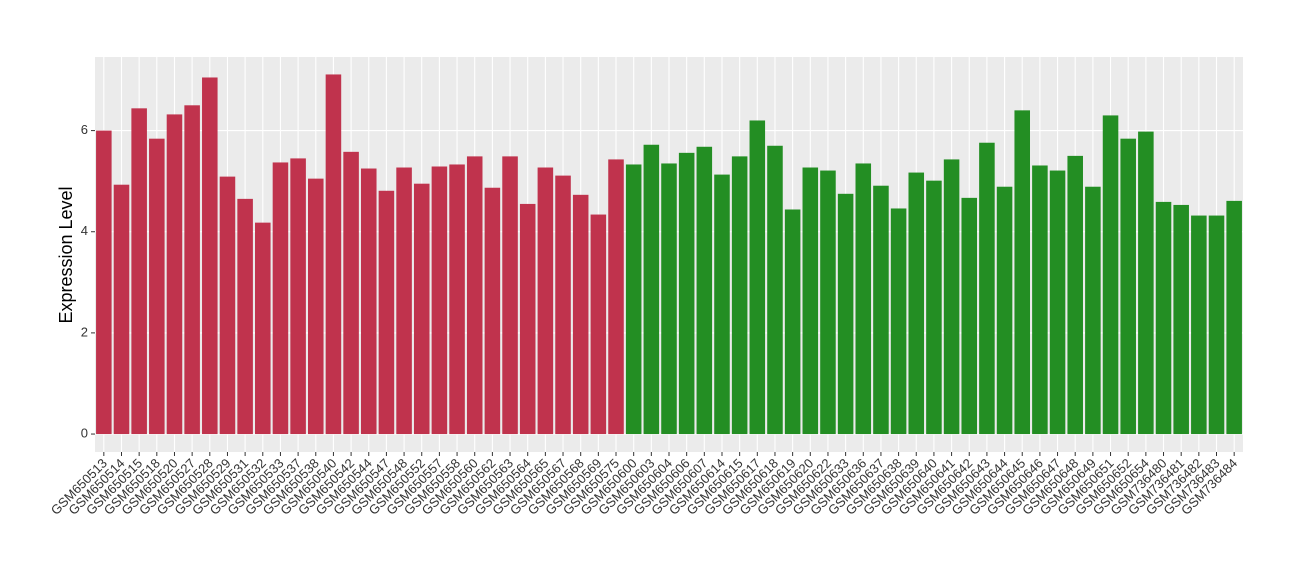 Image resolution: width=1300 pixels, height=580 pixels. Describe the element at coordinates (66, 254) in the screenshot. I see `y-axis-label: Expression Level` at that location.